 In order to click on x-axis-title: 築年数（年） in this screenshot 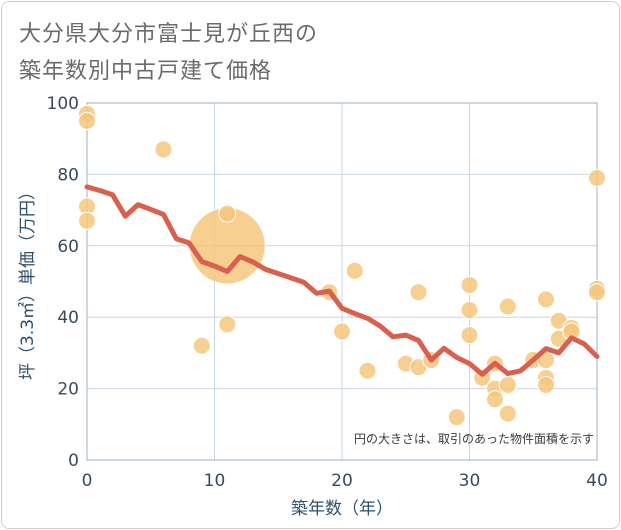, I will do `click(342, 509)`.